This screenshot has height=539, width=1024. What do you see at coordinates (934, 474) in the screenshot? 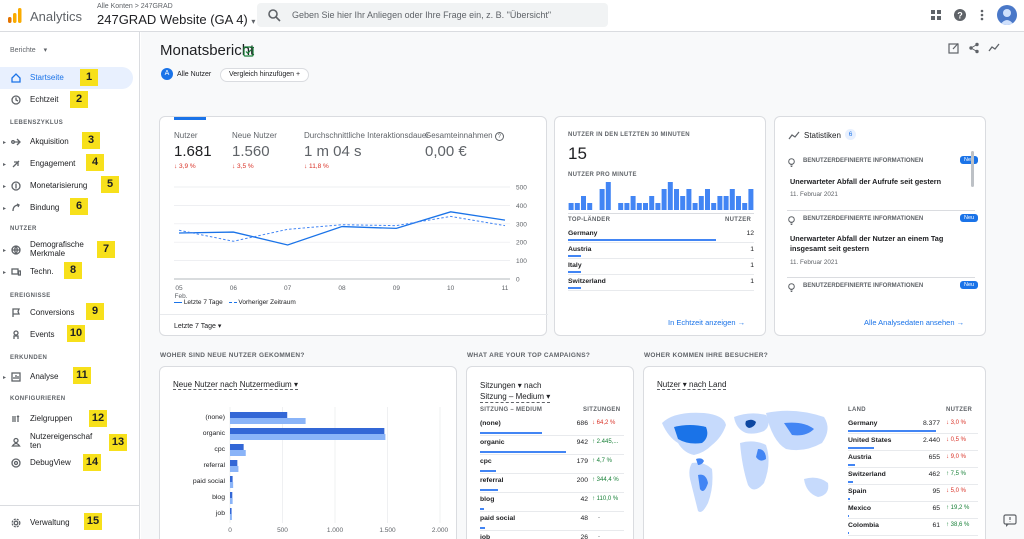
I see `user-count: 462` at bounding box center [934, 474].